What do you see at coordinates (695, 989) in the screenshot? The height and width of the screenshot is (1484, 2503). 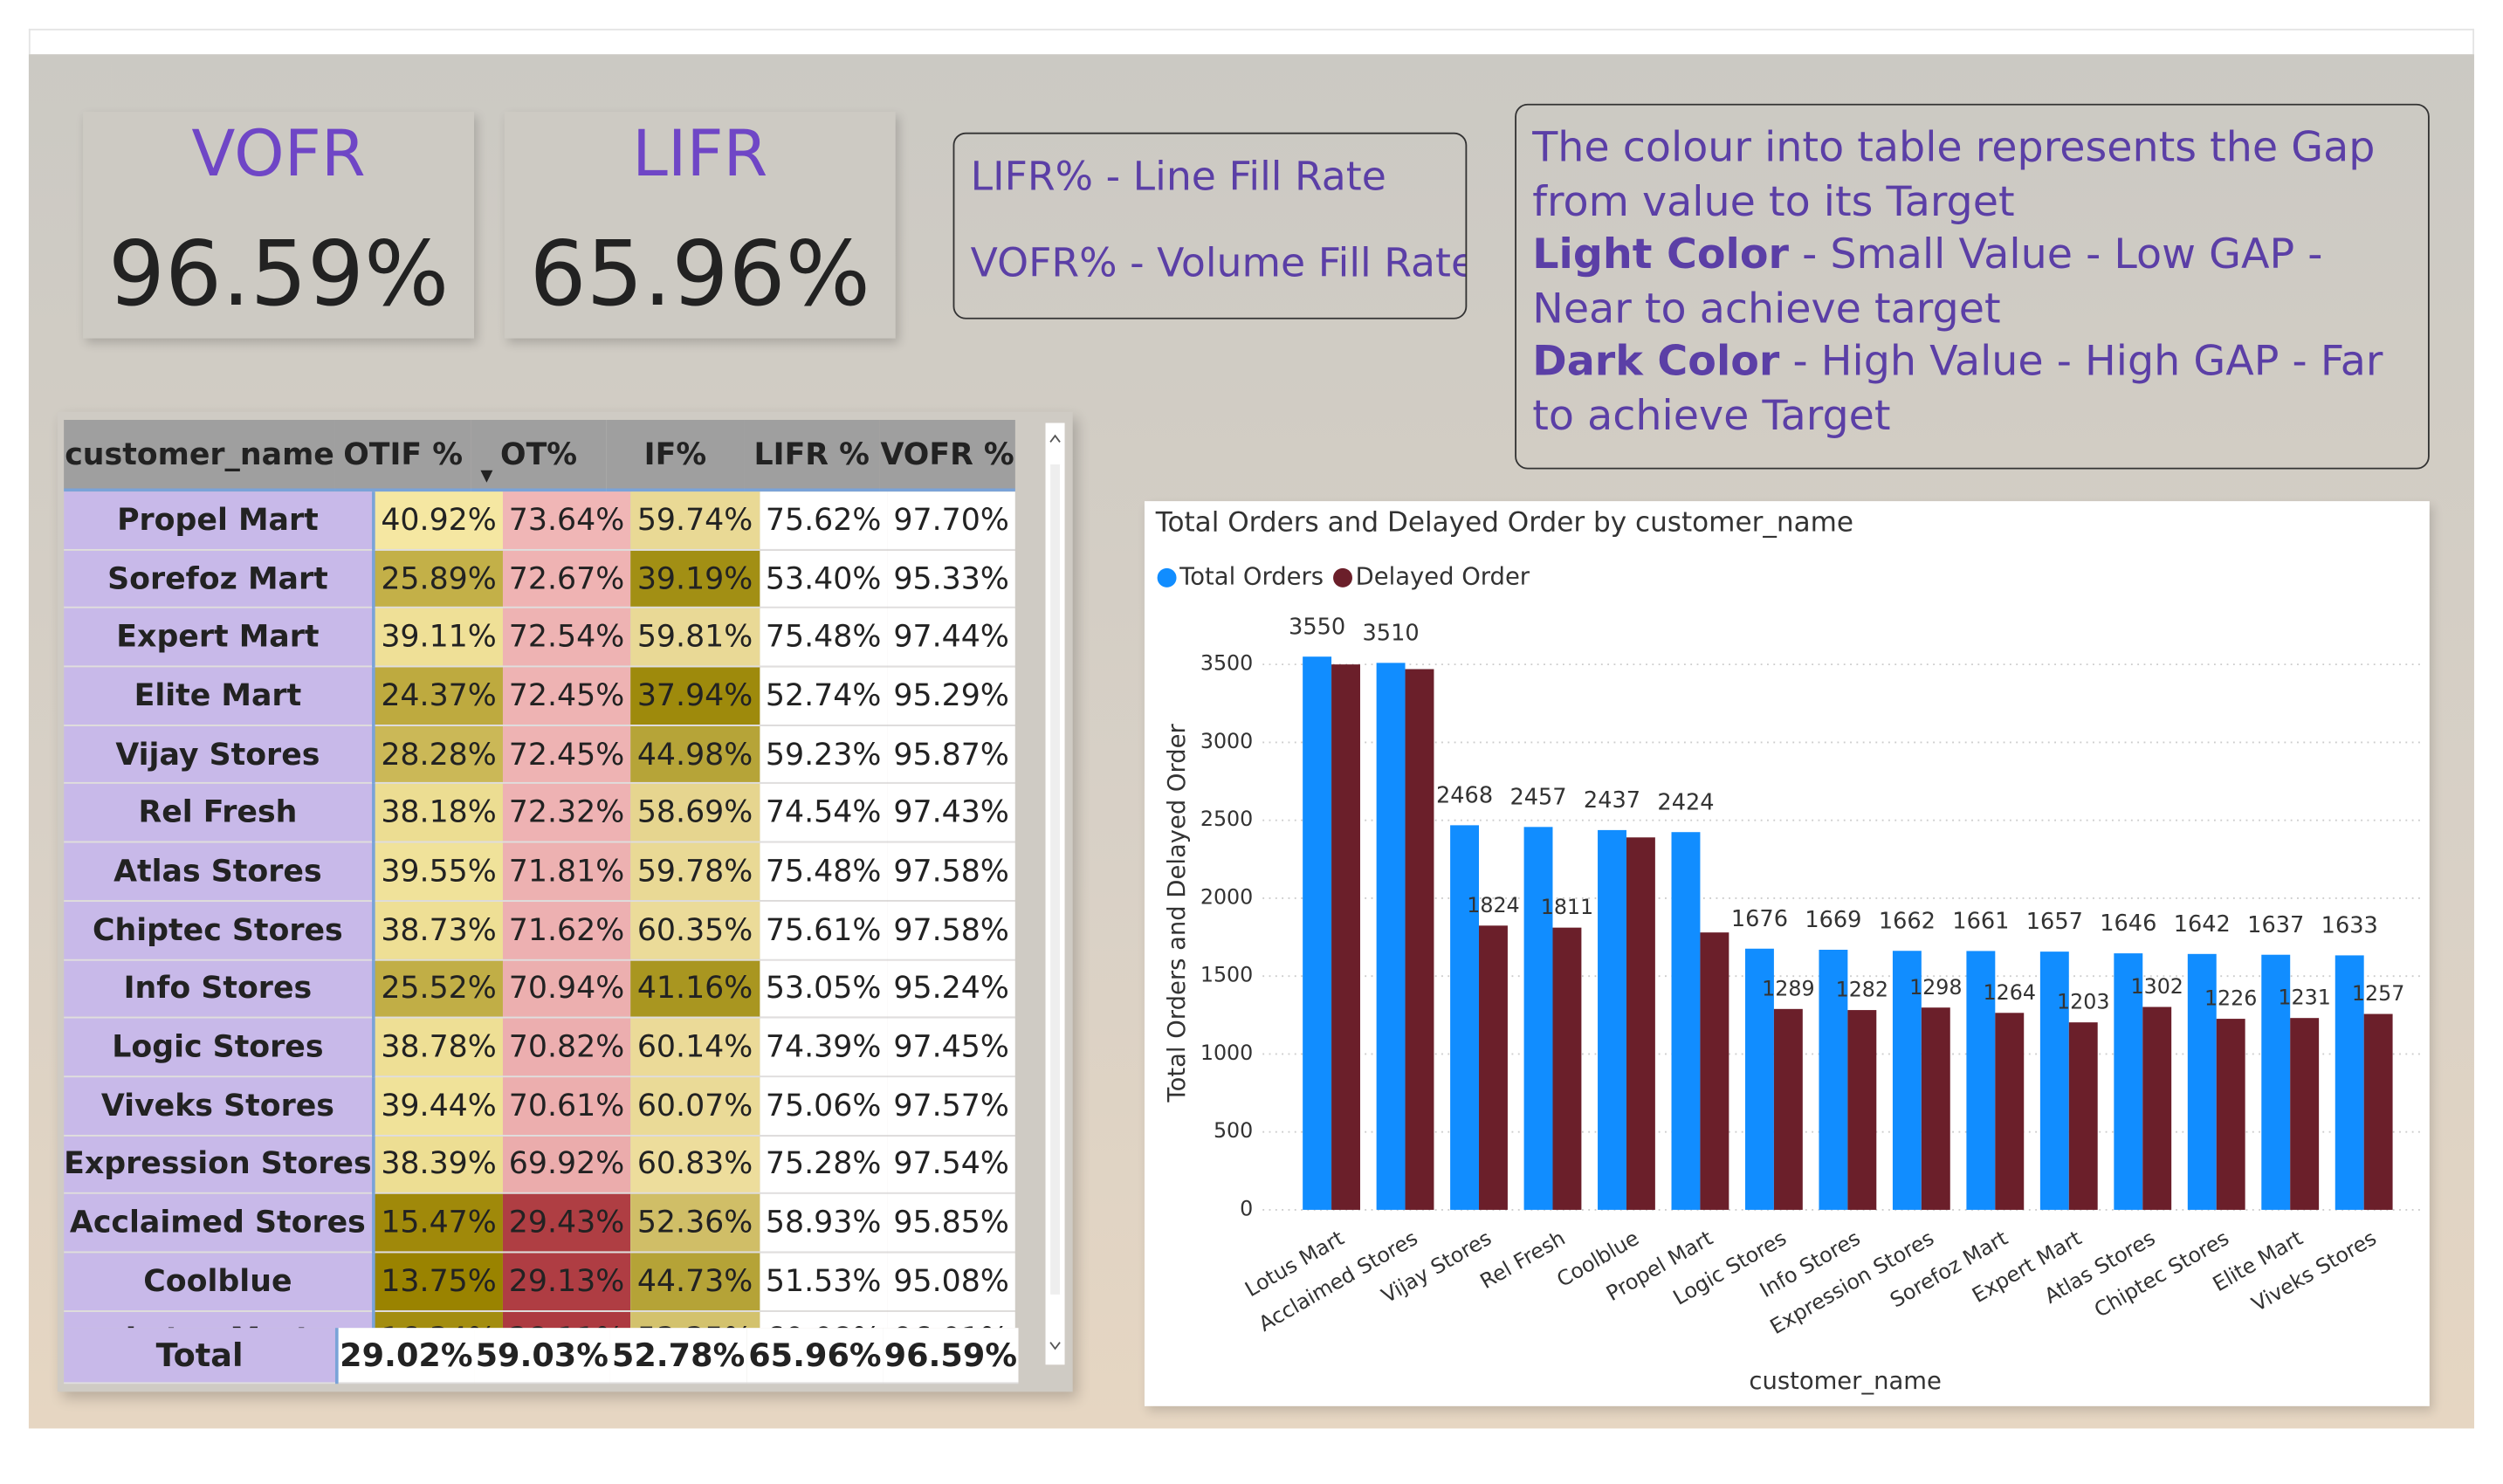 I see `table-cell: 41.16%` at bounding box center [695, 989].